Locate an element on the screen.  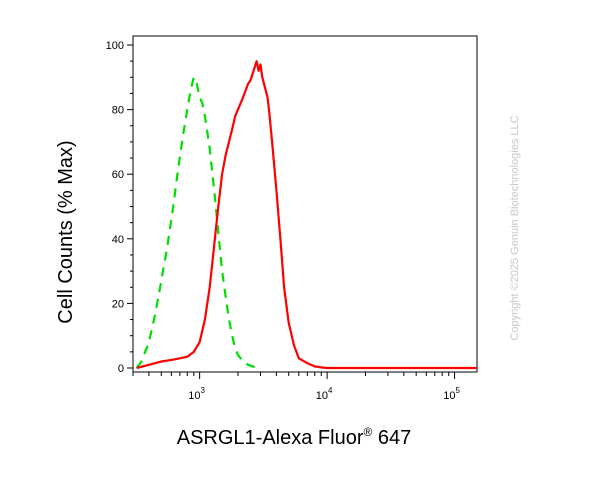
x-tick-label: 10³ is located at coordinates (196, 394).